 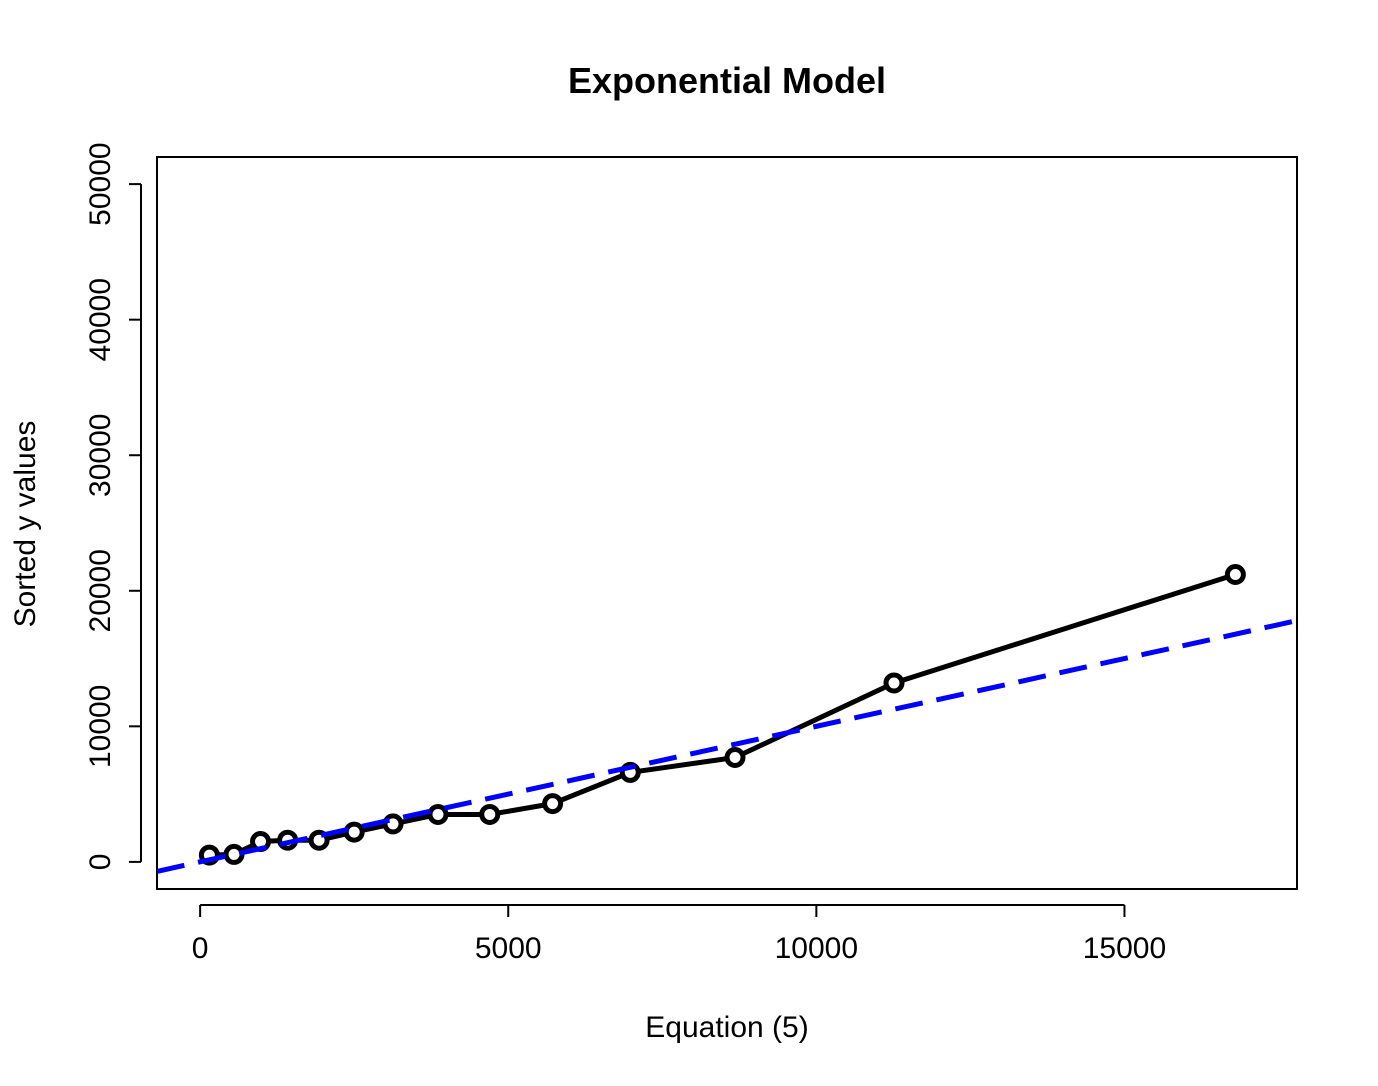 What do you see at coordinates (100, 183) in the screenshot?
I see `y-tick-label: 50000` at bounding box center [100, 183].